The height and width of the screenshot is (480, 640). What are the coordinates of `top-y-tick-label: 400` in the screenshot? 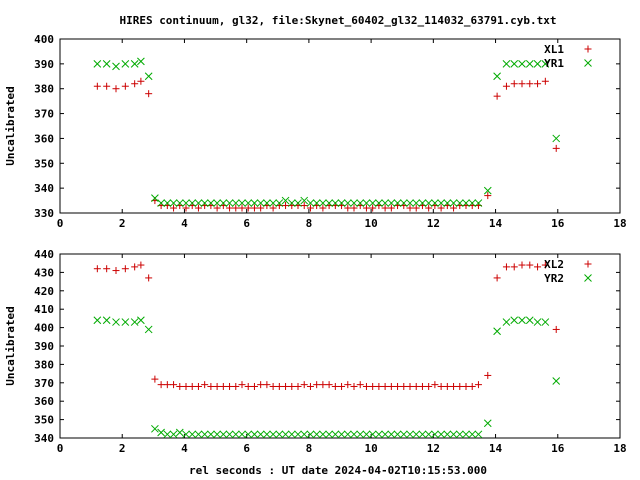 It's located at (44, 39).